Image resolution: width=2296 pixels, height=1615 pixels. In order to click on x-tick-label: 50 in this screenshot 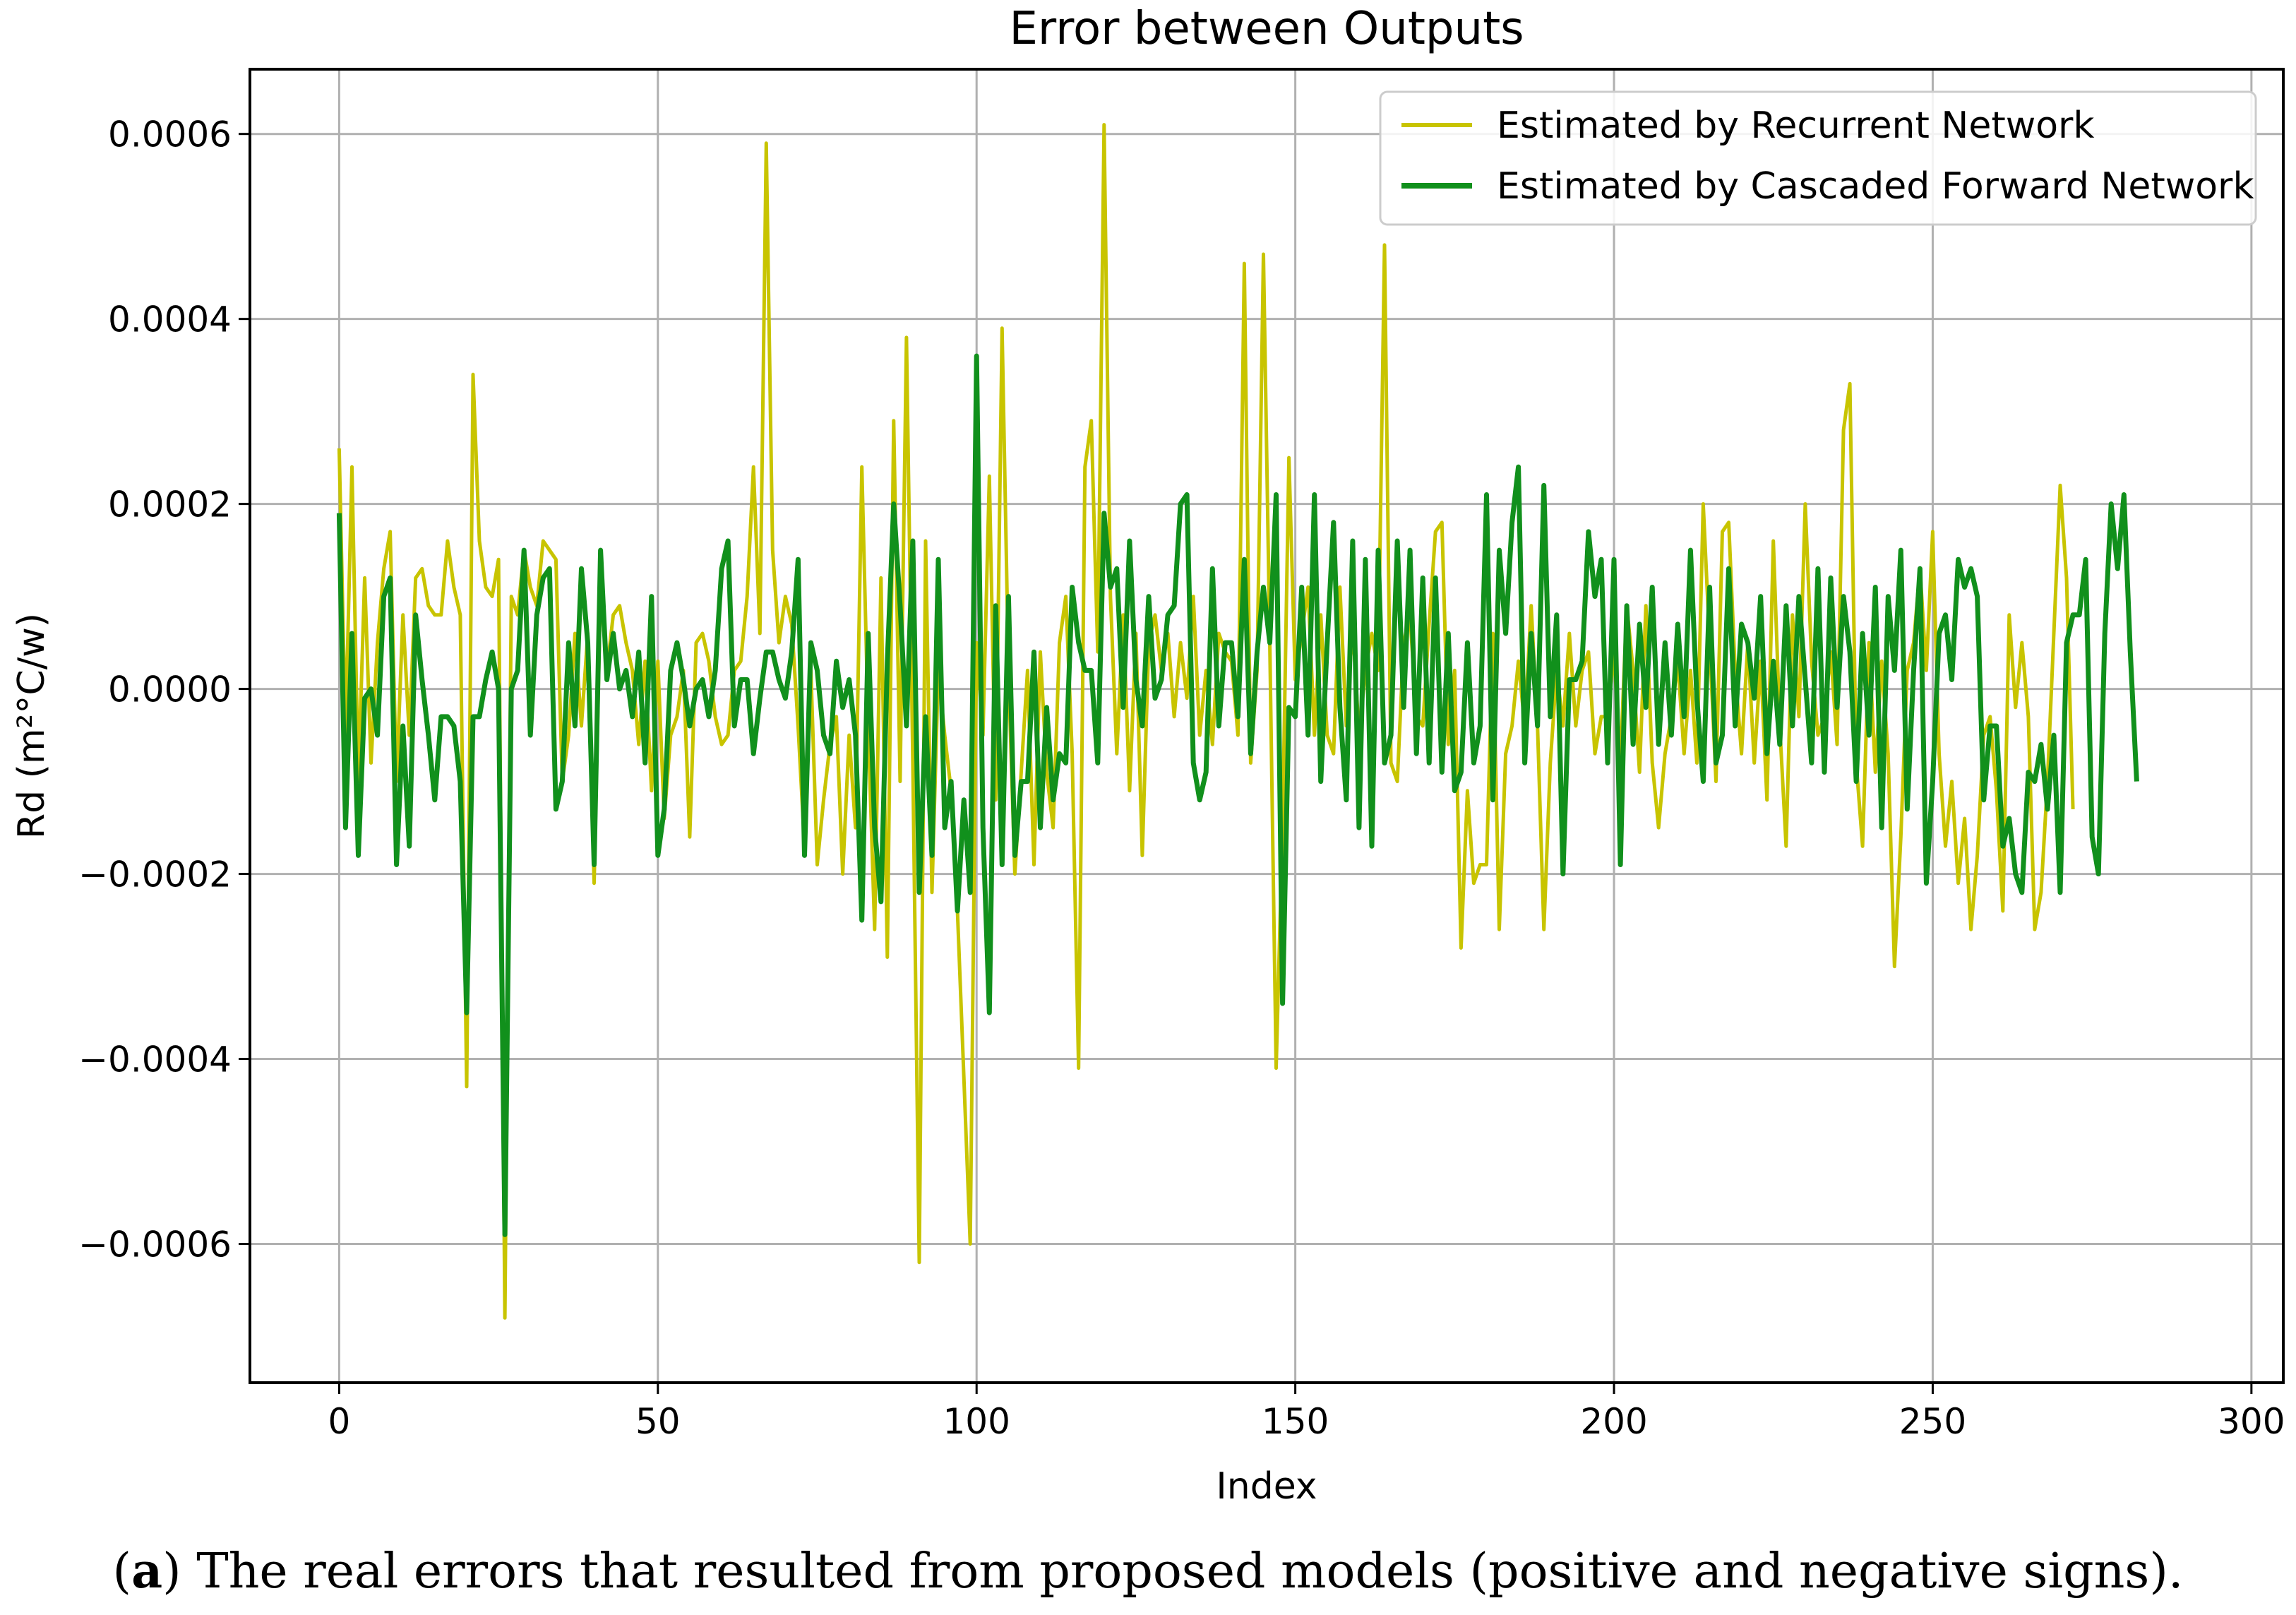, I will do `click(658, 1421)`.